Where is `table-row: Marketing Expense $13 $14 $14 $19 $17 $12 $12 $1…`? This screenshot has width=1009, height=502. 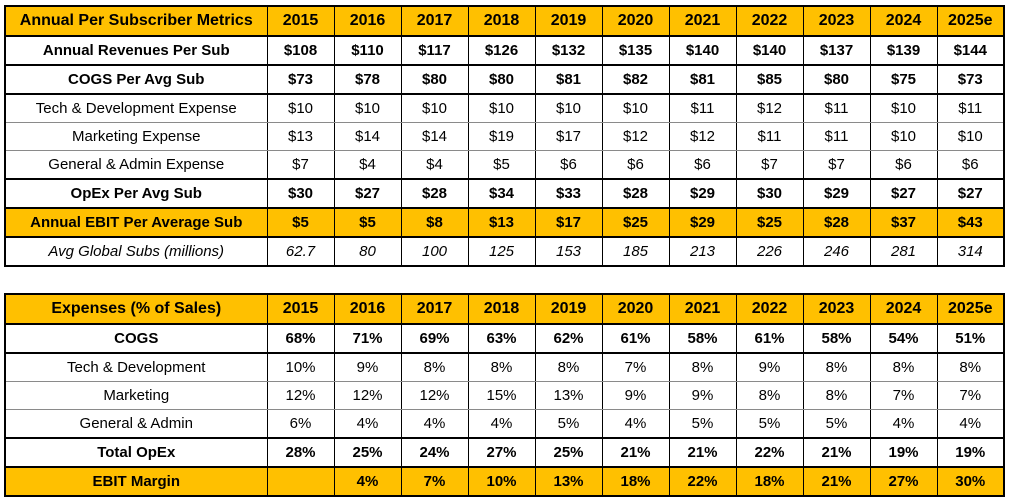 table-row: Marketing Expense $13 $14 $14 $19 $17 $12 $12 $1… is located at coordinates (504, 136).